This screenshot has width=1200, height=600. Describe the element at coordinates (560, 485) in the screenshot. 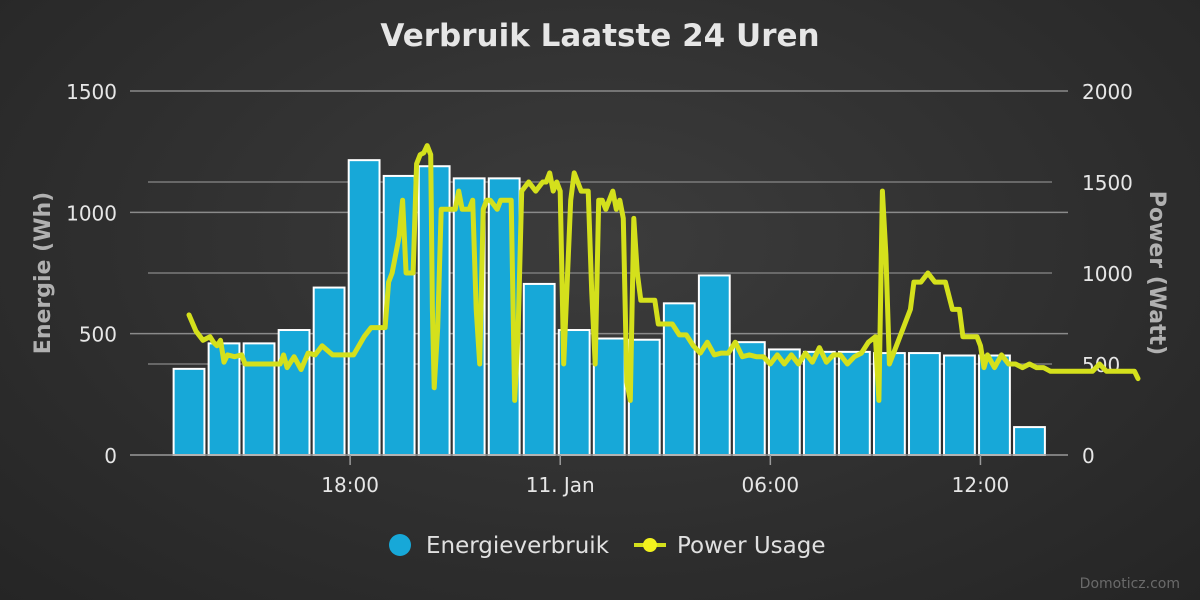

I see `x-tick-label: 11. Jan` at that location.